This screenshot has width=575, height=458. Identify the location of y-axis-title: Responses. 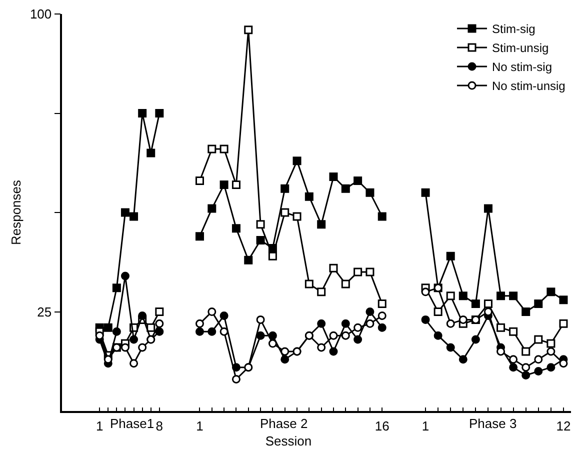
(16, 212).